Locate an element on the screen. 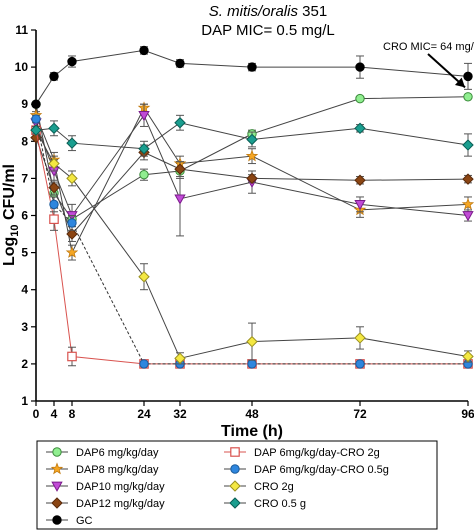  title-organism: S. mitis/oralis is located at coordinates (254, 11).